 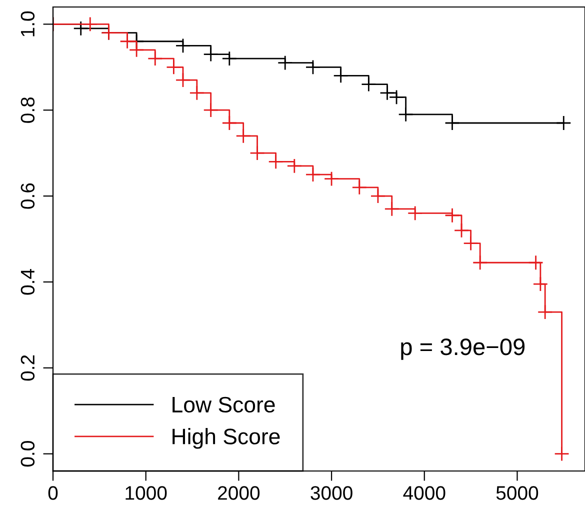 I want to click on x-tick-label: 0, so click(x=53, y=493).